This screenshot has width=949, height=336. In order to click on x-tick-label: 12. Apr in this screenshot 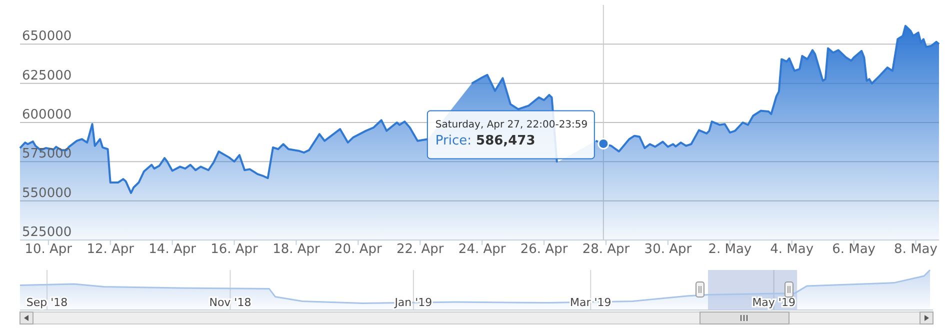, I will do `click(110, 249)`.